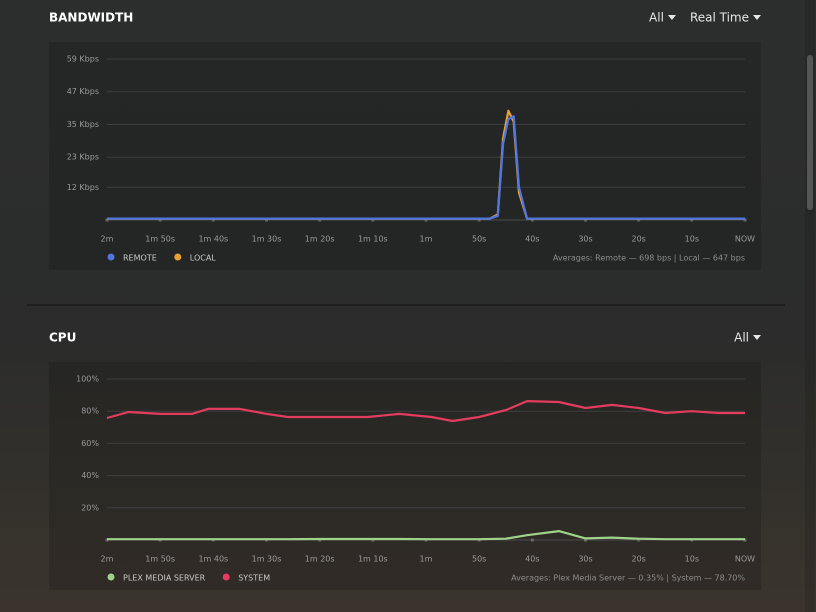 The width and height of the screenshot is (816, 612). What do you see at coordinates (91, 18) in the screenshot?
I see `section-title: BANDWIDTH` at bounding box center [91, 18].